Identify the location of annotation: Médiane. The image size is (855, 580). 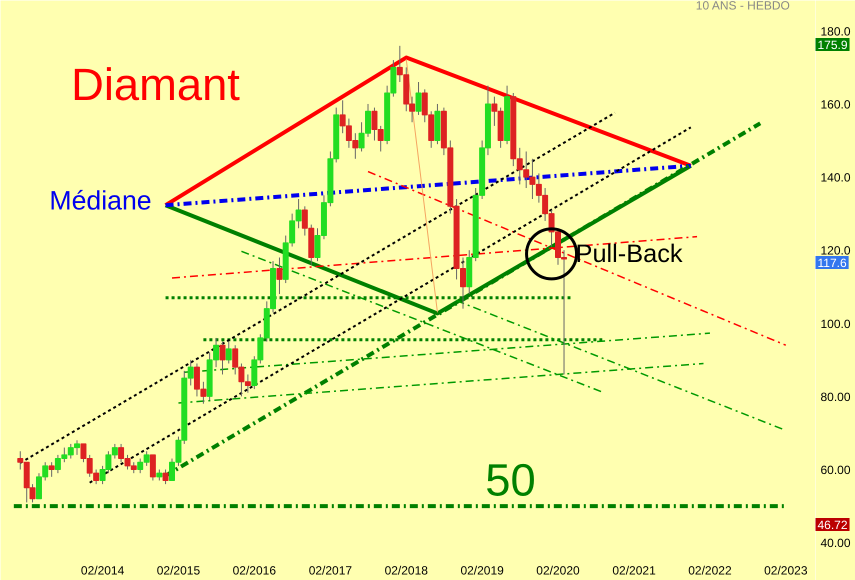
(100, 201).